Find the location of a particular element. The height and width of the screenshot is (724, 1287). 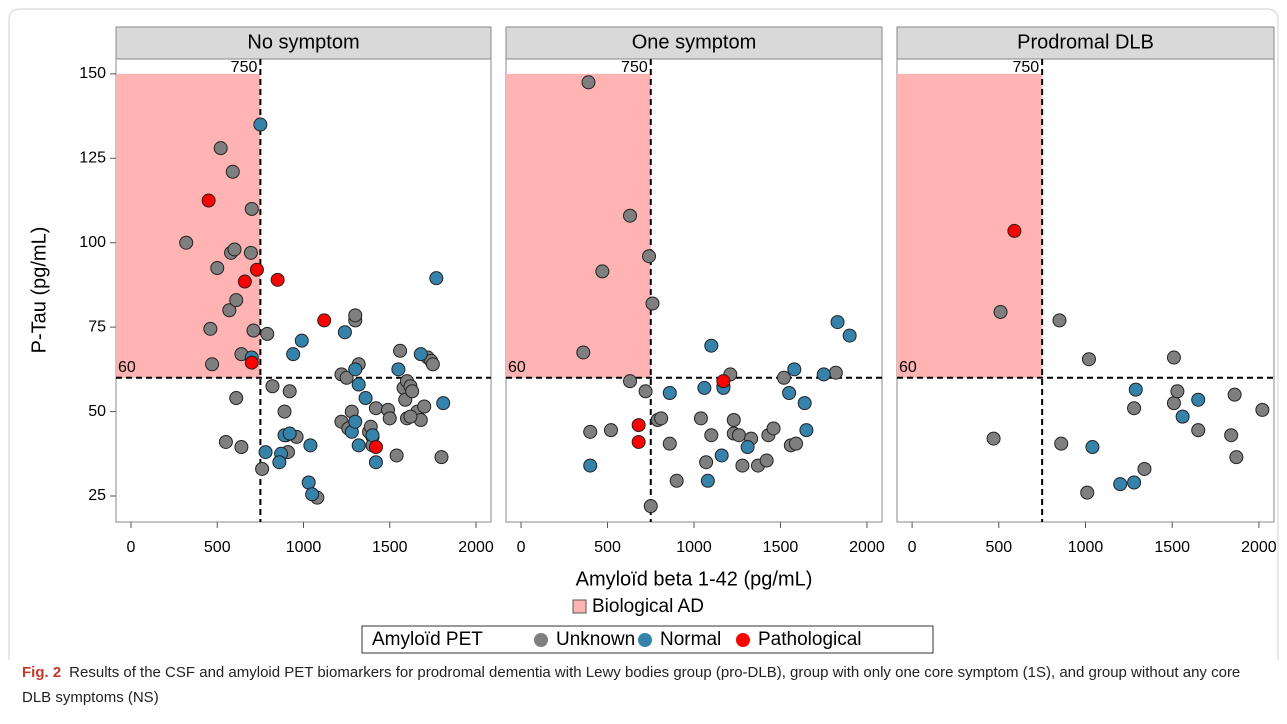

threshold-label: 60 is located at coordinates (517, 367).